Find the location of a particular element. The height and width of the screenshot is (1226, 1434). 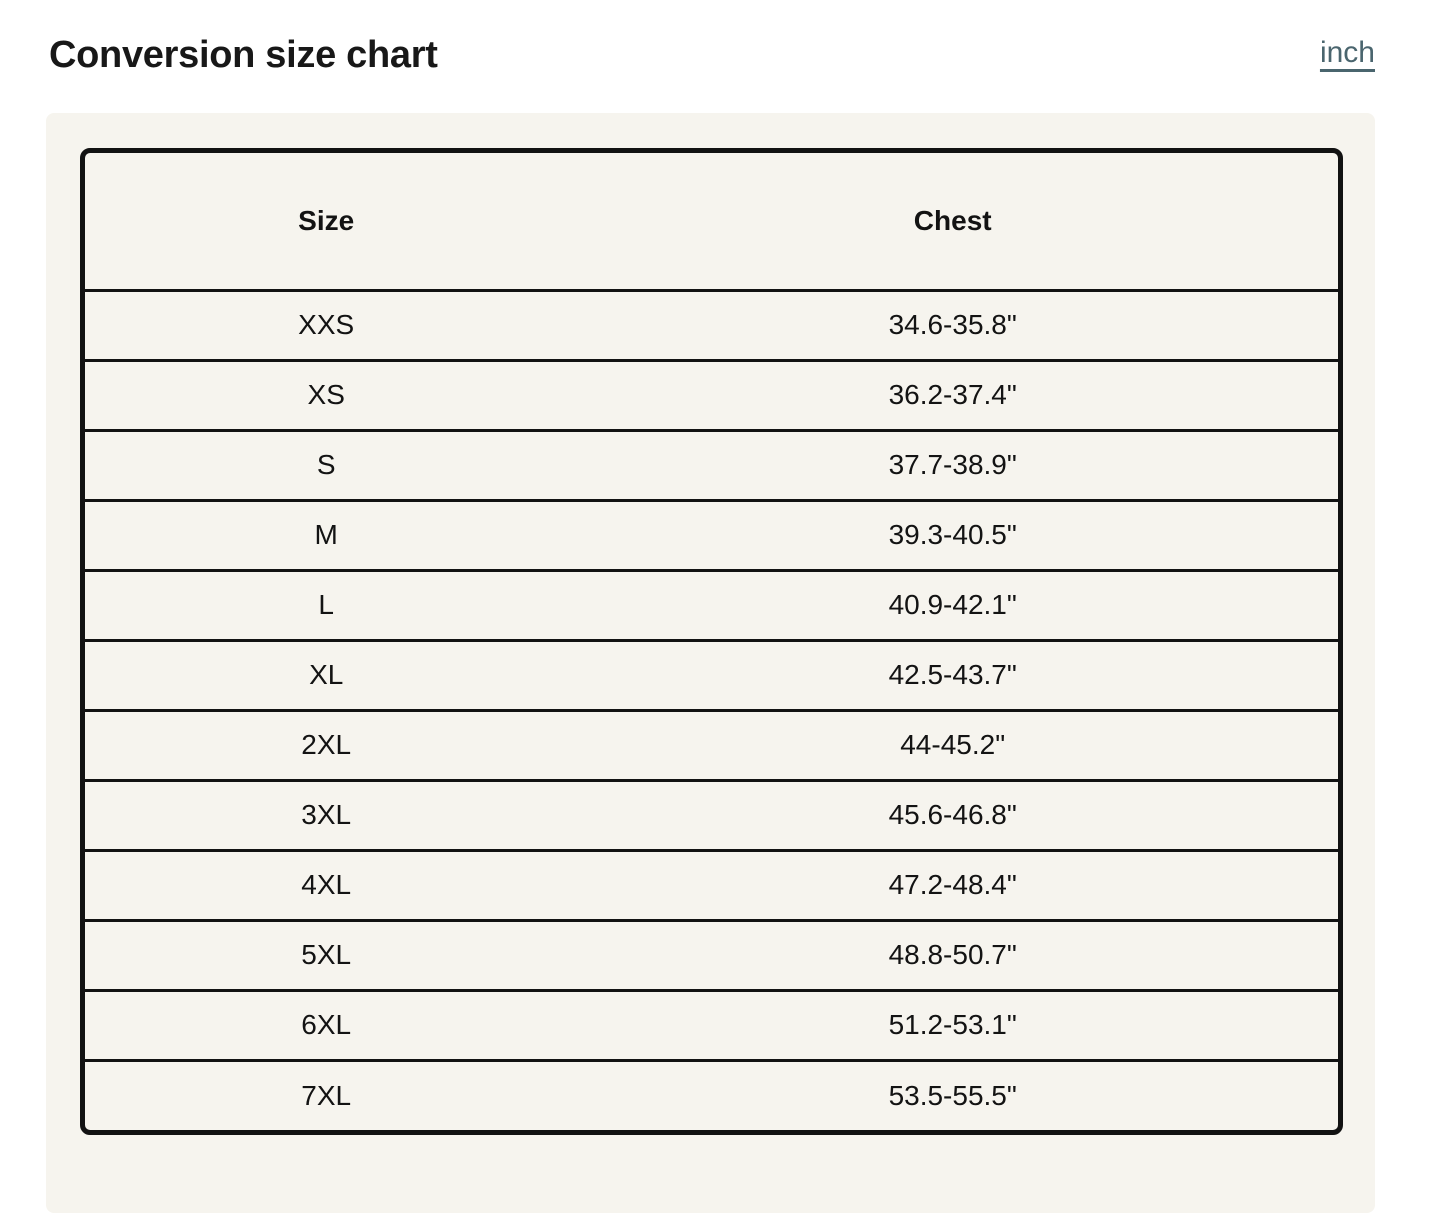

table-row: 5XL 48.8-50.7" is located at coordinates (711, 955).